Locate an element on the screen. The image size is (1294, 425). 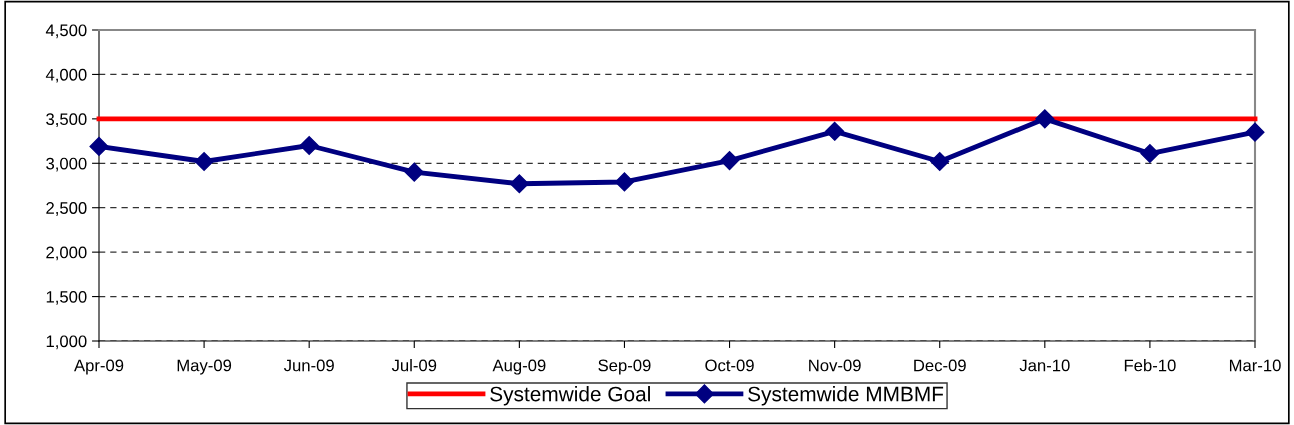
y-tick-label: 3,000 is located at coordinates (66, 164).